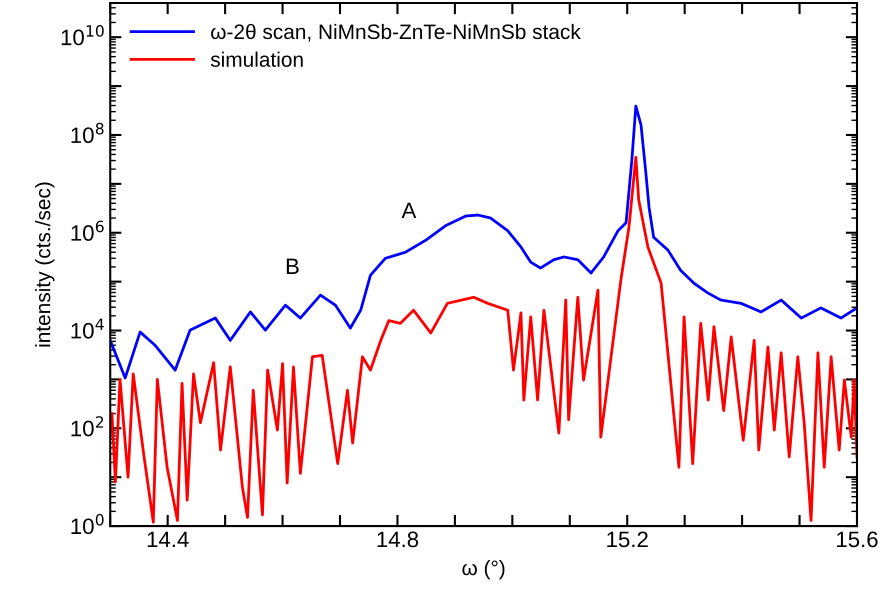 The width and height of the screenshot is (889, 604). I want to click on y-tick-label: 10$^{8}$, so click(88, 133).